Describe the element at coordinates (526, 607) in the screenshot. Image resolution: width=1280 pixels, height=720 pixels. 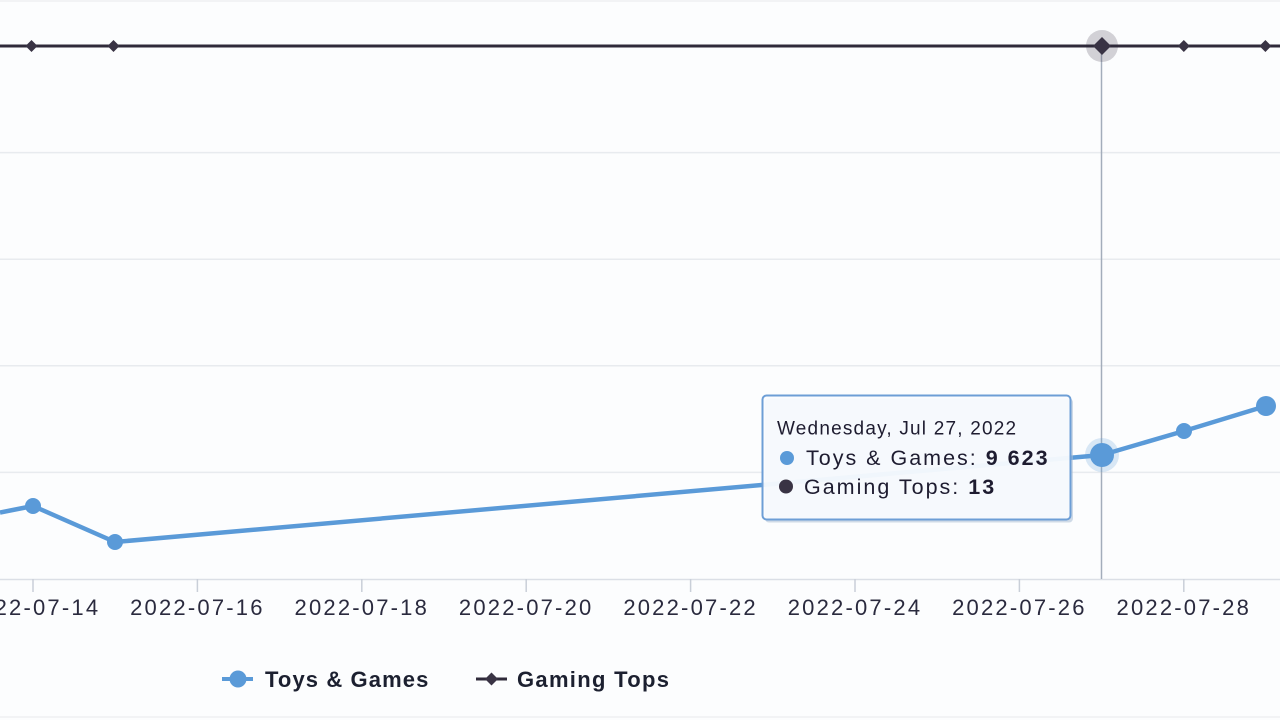
I see `svg-text: 2022-07-20` at that location.